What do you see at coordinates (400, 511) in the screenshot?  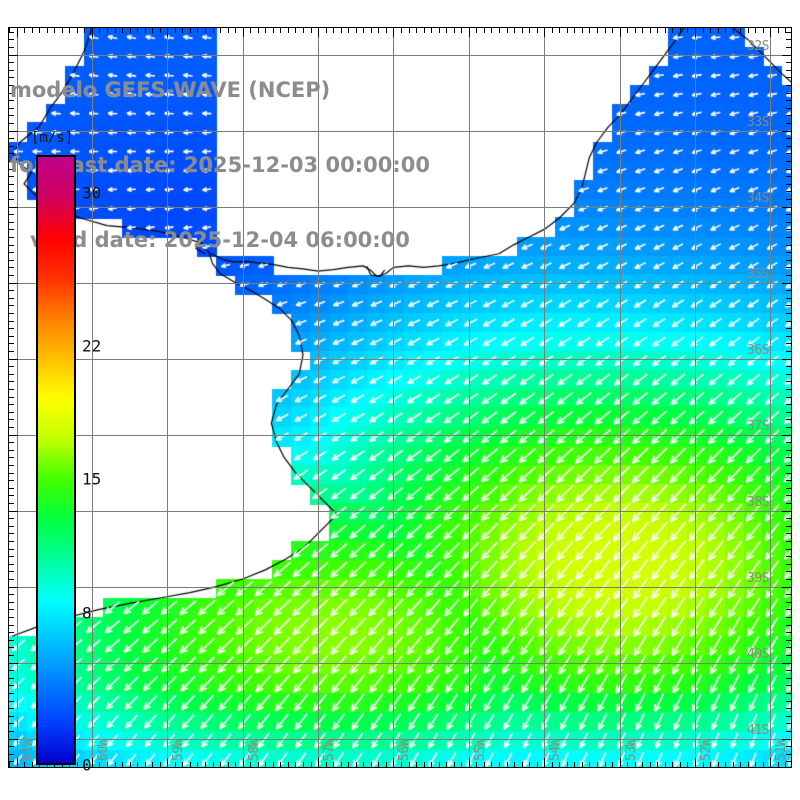 I see `gridline-lat-38S` at bounding box center [400, 511].